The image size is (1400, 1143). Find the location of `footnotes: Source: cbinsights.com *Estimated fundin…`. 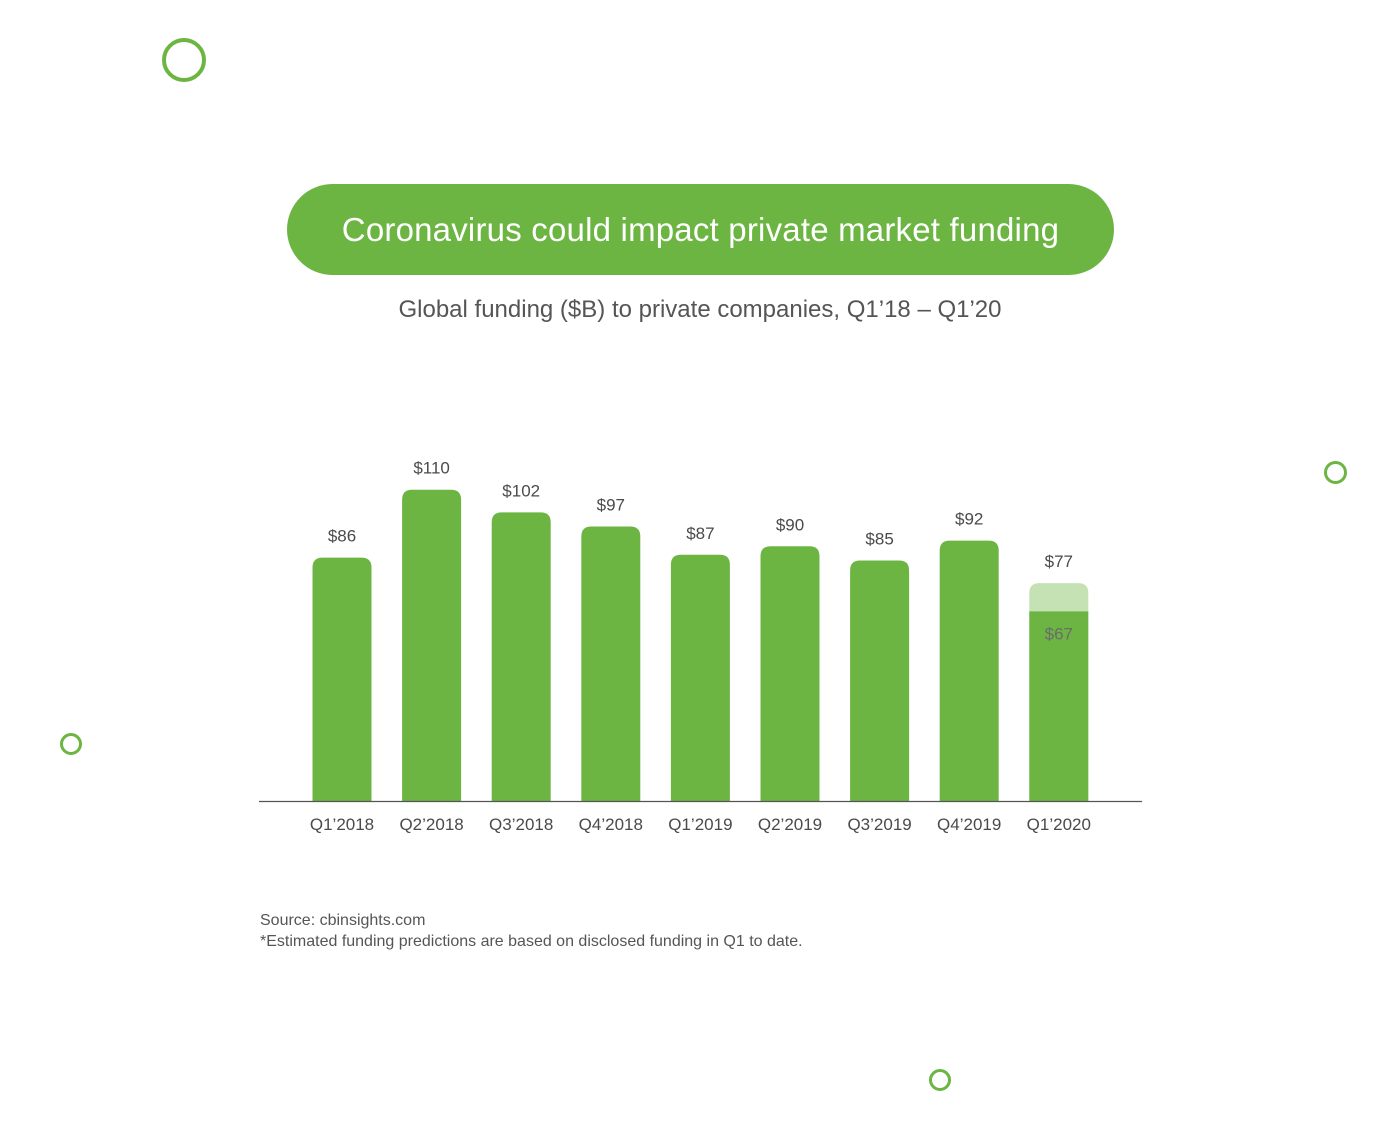

footnotes: Source: cbinsights.com *Estimated fundin… is located at coordinates (531, 931).